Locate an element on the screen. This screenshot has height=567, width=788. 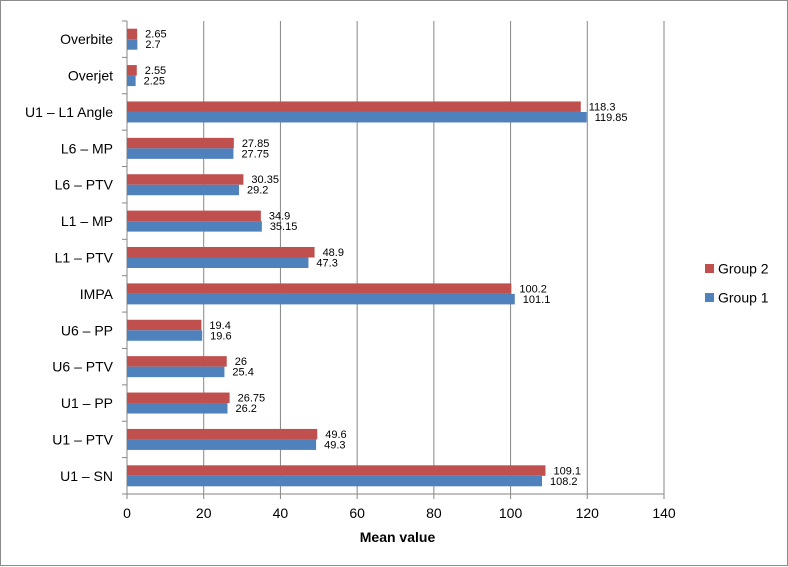
data-label-group-1: 27.75 is located at coordinates (255, 154).